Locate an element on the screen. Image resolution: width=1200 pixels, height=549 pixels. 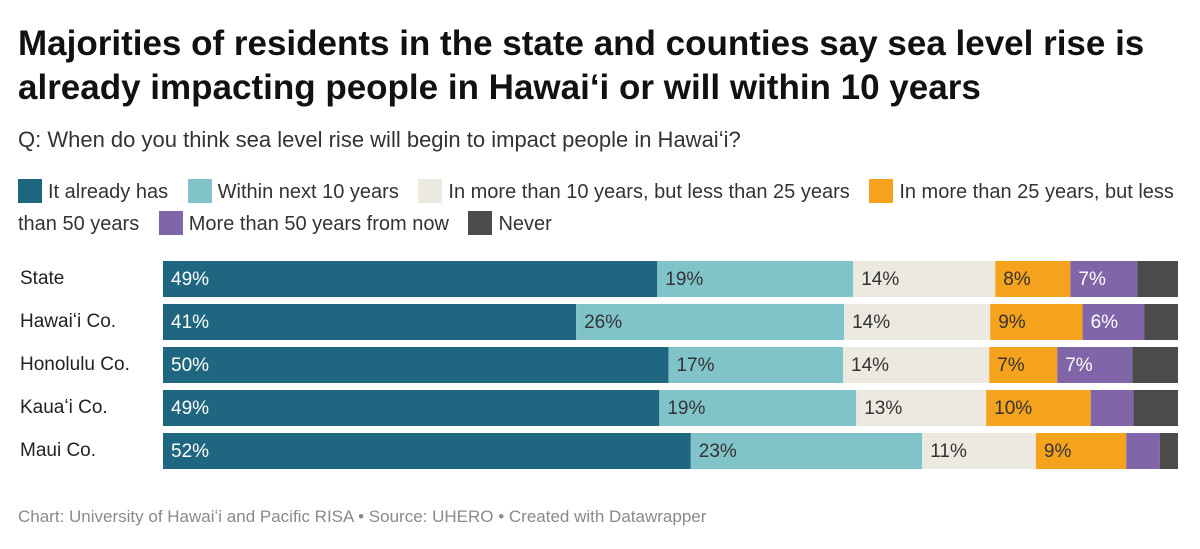
legend-label: It already has is located at coordinates (108, 192).